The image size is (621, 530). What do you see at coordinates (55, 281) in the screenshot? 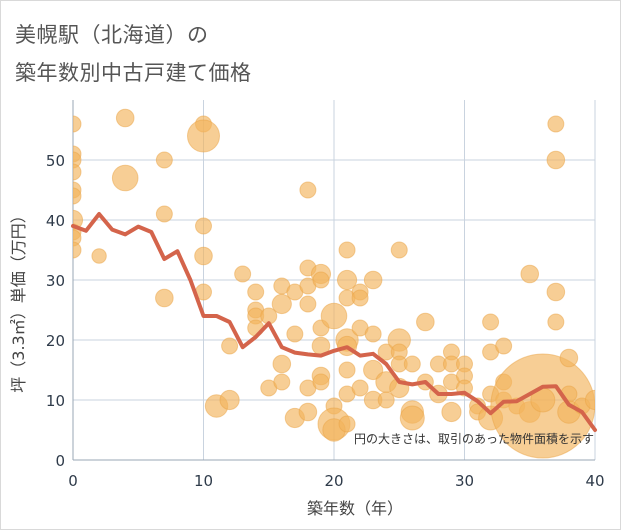
I see `y-tick-label: 30` at bounding box center [55, 281].